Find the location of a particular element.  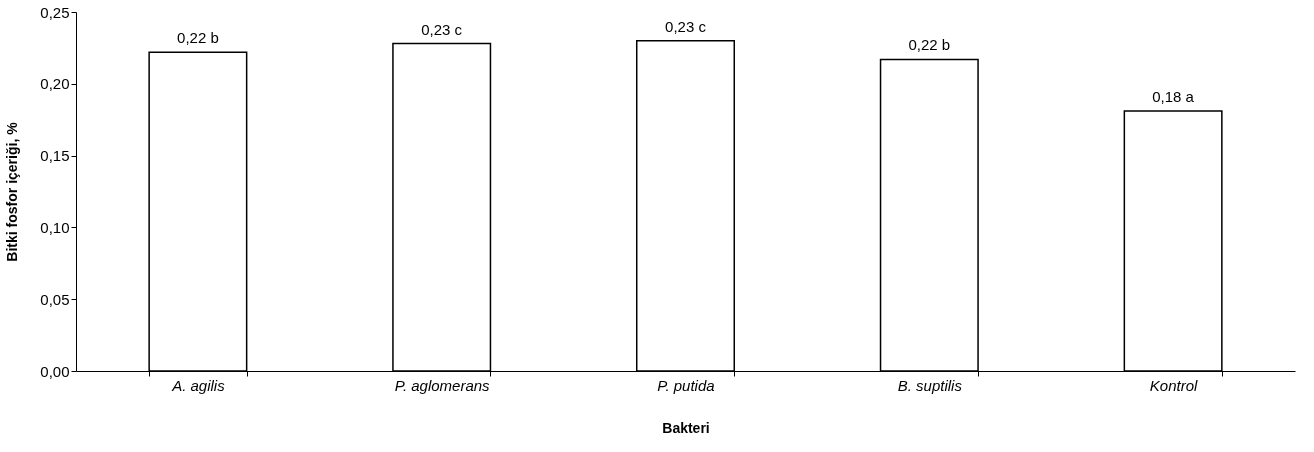

x-tick-label: B. suptilis is located at coordinates (930, 385).